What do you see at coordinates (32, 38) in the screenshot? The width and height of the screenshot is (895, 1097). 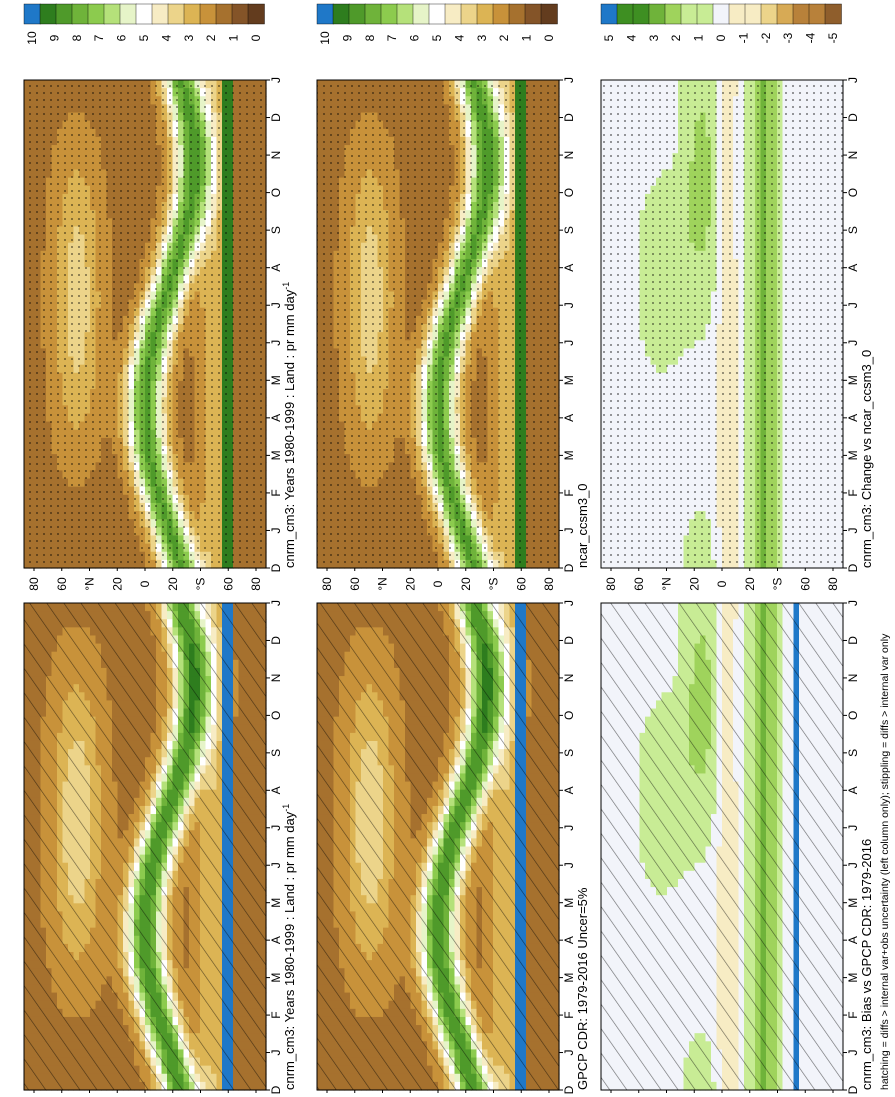 I see `colorbar-label: 10` at bounding box center [32, 38].